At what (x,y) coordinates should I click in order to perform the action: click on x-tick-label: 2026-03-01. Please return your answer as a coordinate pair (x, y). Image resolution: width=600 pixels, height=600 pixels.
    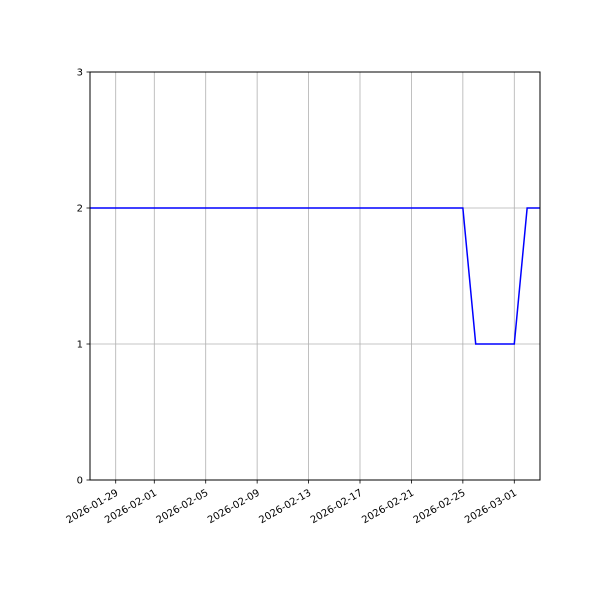
    Looking at the image, I should click on (491, 507).